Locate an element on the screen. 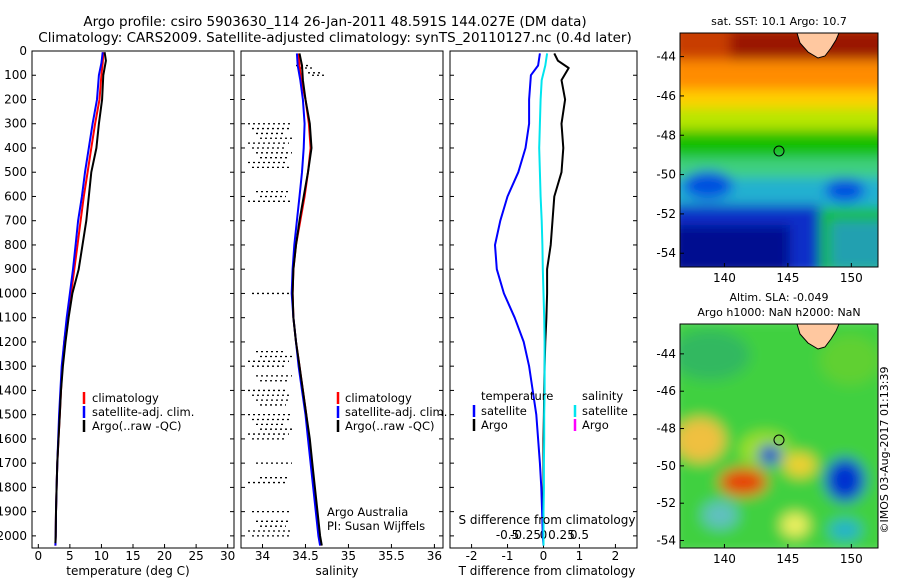 This screenshot has height=580, width=900. depth-tick-label: 1500 is located at coordinates (13, 415).